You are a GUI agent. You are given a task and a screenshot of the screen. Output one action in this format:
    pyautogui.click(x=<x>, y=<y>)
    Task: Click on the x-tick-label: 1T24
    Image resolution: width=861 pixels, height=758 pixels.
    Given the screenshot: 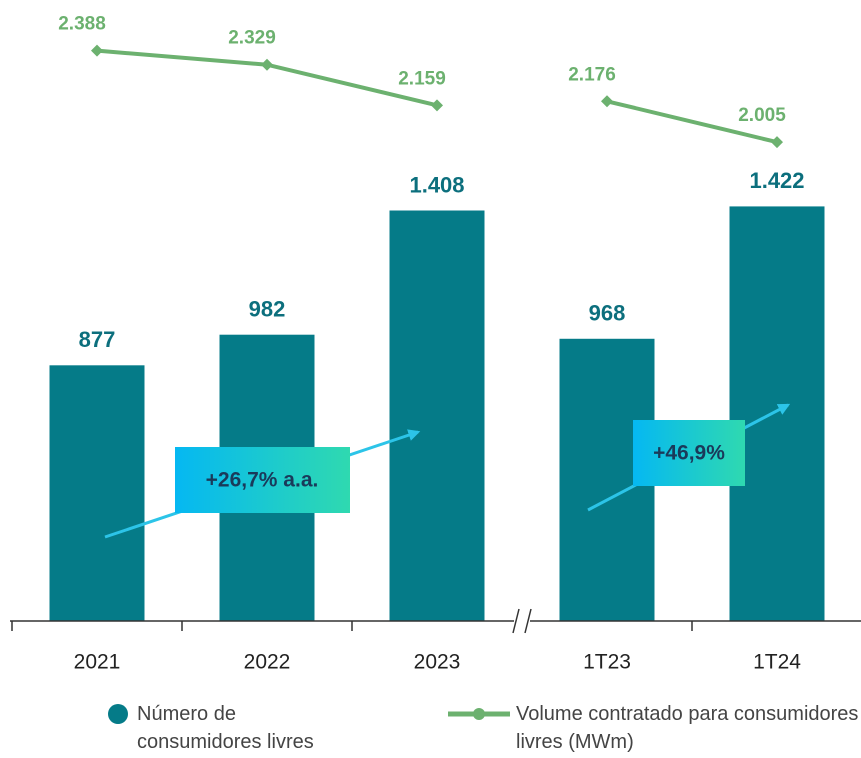 What is the action you would take?
    pyautogui.click(x=777, y=662)
    